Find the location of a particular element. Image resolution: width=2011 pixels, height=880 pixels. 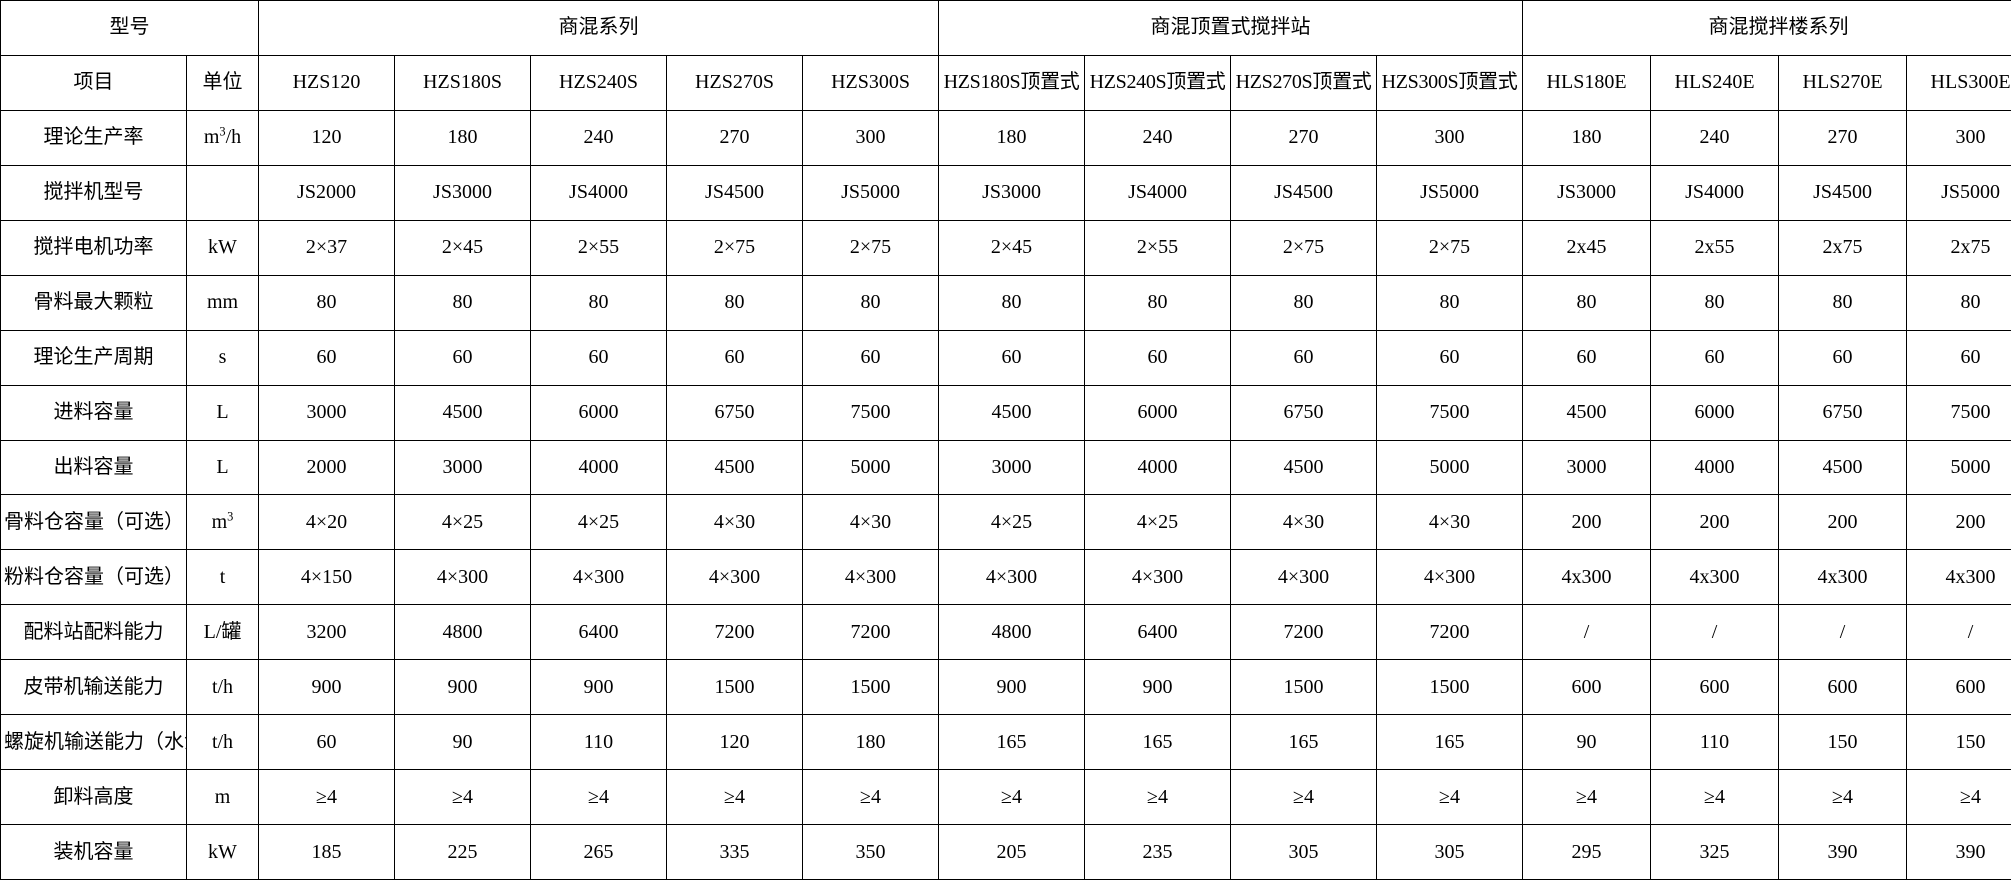

model-header-hls180e: HLS180E is located at coordinates (1587, 82).